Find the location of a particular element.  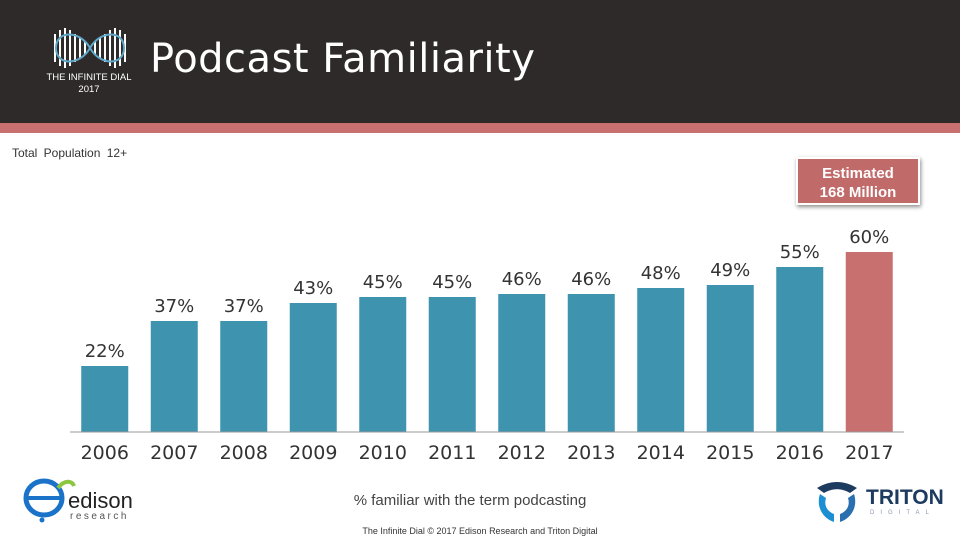

edison-subtitle: research is located at coordinates (99, 516).